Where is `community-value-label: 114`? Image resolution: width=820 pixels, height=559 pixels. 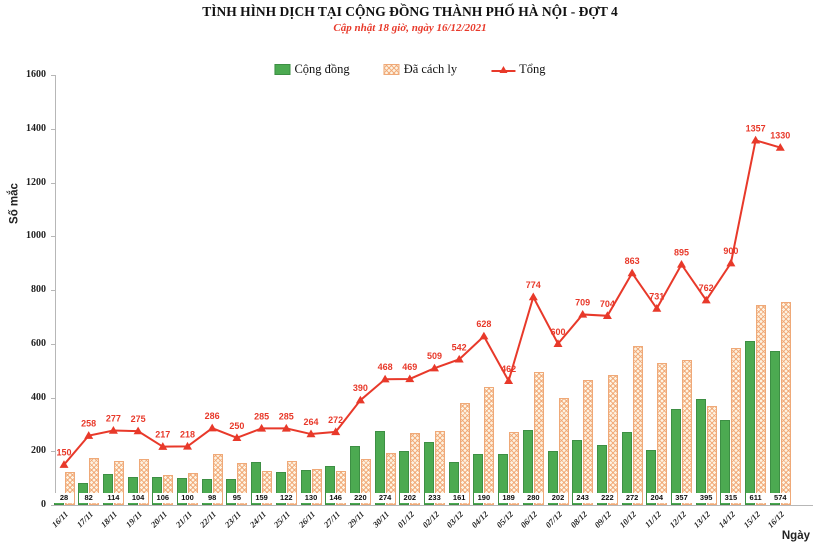
community-value-label: 114 is located at coordinates (113, 498).